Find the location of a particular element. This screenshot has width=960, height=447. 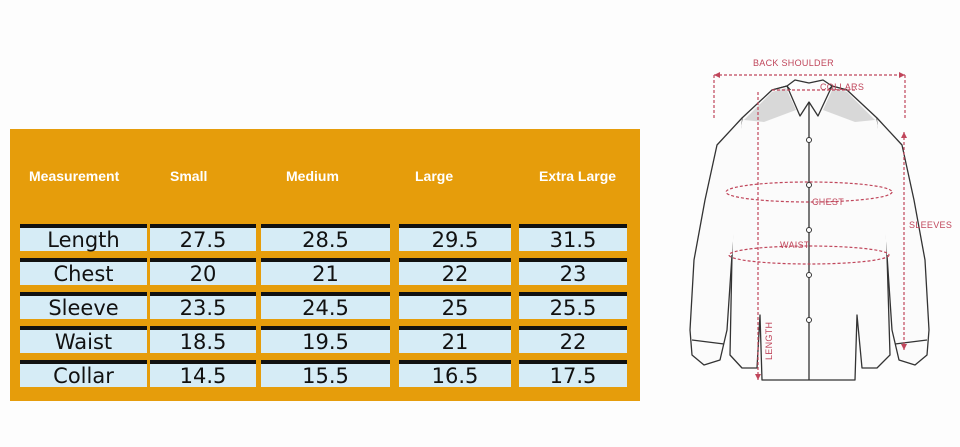

cell-collar-large: 16.5 is located at coordinates (455, 374).